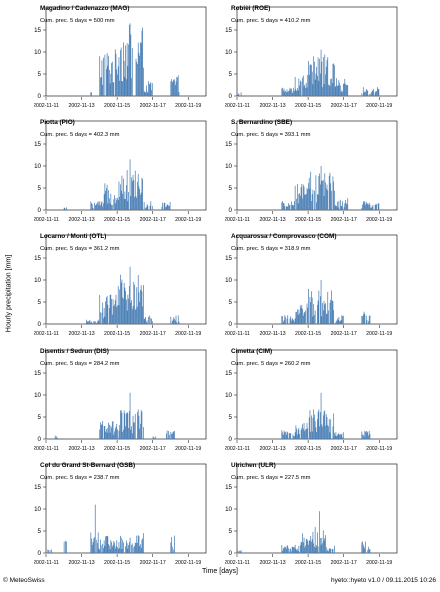  I want to click on x-tick-label: 2002-11-17, so click(153, 449).